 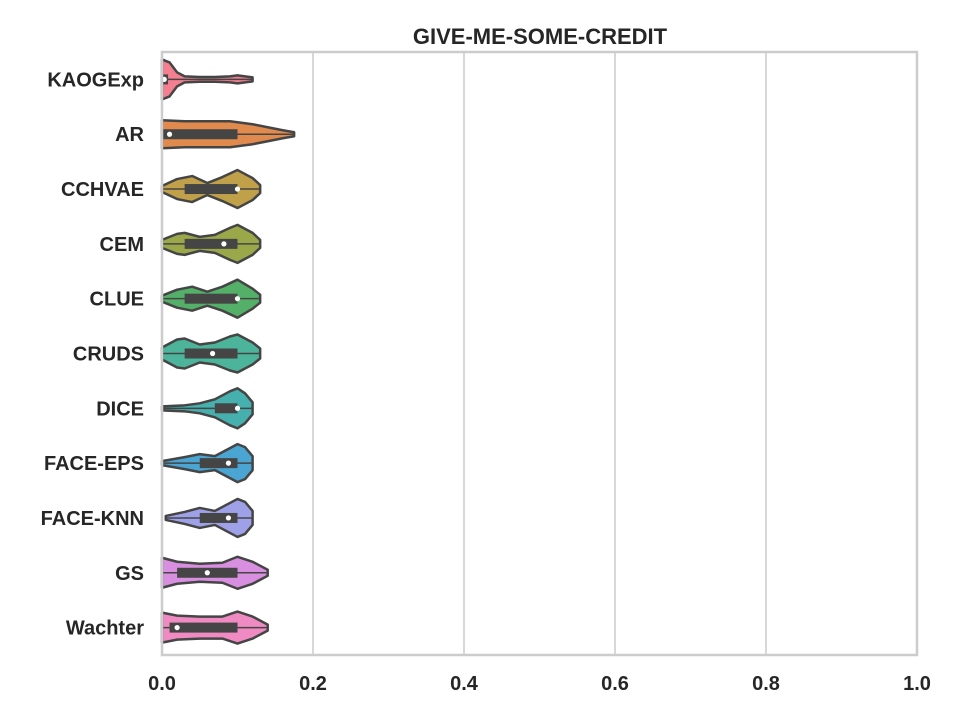 What do you see at coordinates (117, 300) in the screenshot?
I see `y-tick-label: CLUE` at bounding box center [117, 300].